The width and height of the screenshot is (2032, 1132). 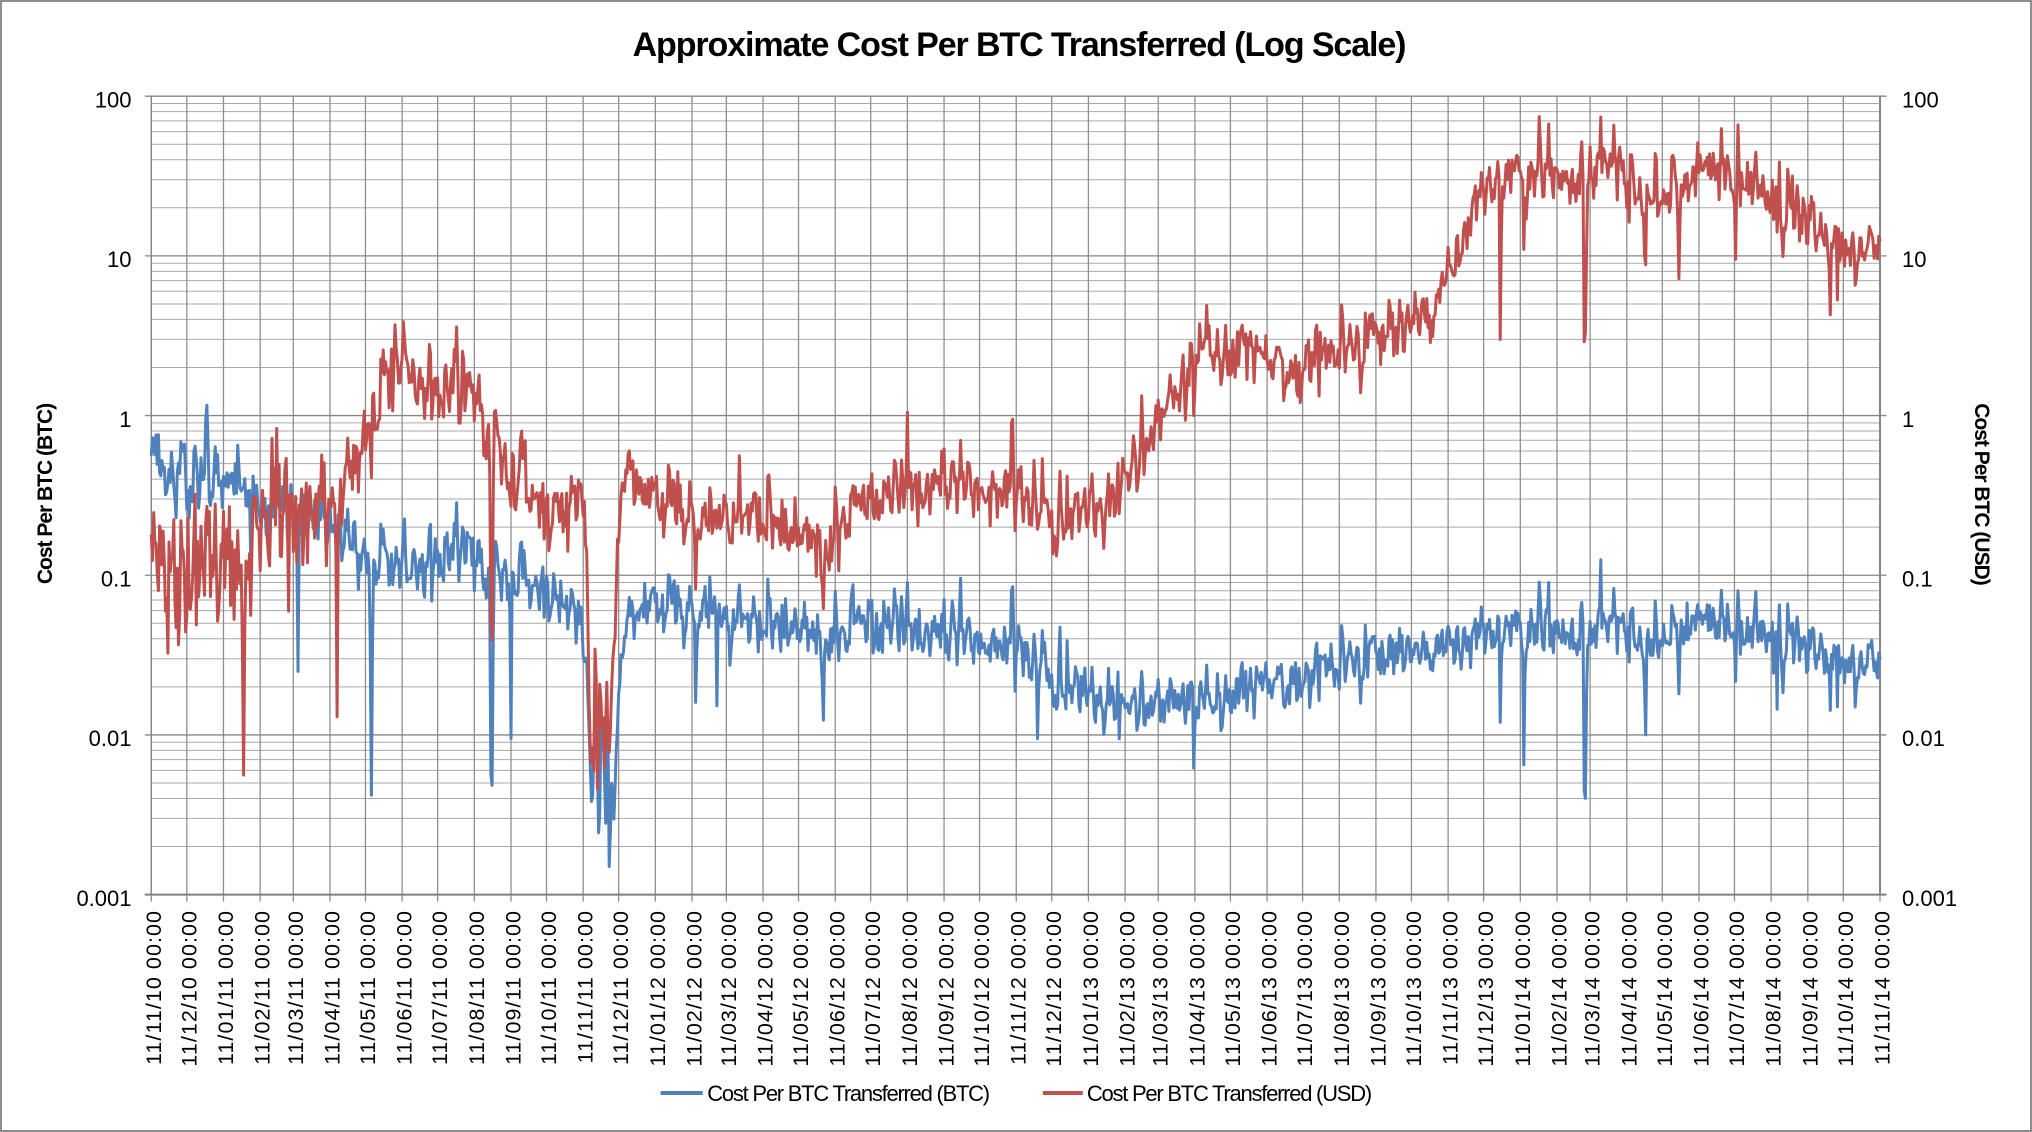 I want to click on svg-text: 11/08/14 00:00, so click(x=1774, y=988).